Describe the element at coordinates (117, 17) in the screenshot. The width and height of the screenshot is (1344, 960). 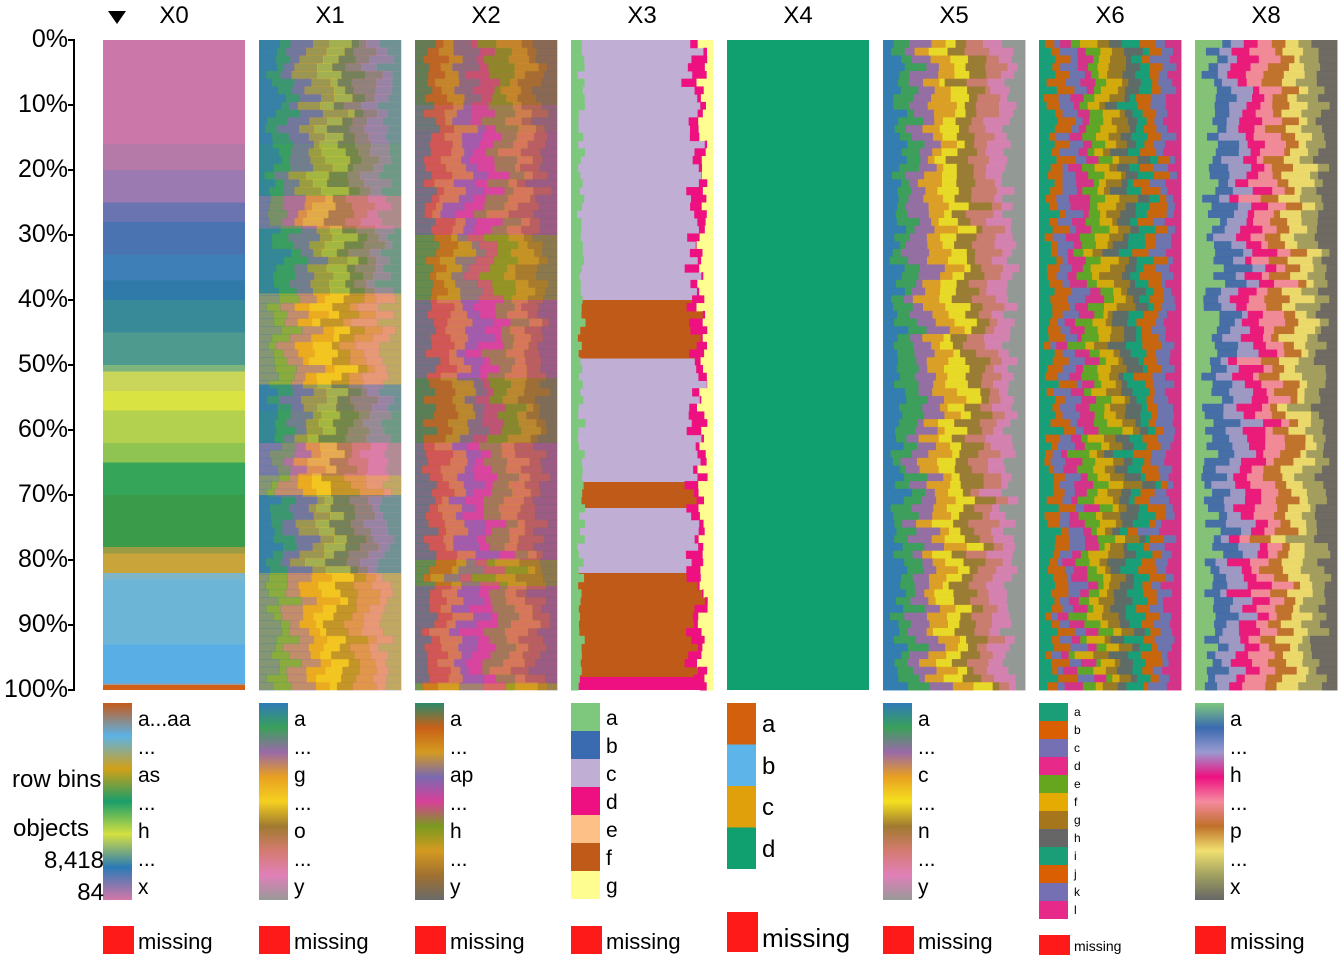
I see `sort-descending-icon` at that location.